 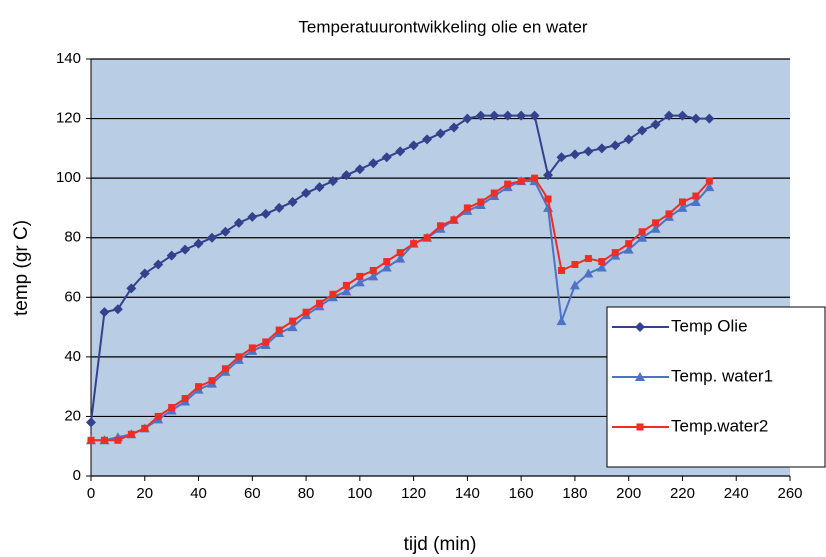 What do you see at coordinates (440, 544) in the screenshot?
I see `x-axis-title: tijd (min)` at bounding box center [440, 544].